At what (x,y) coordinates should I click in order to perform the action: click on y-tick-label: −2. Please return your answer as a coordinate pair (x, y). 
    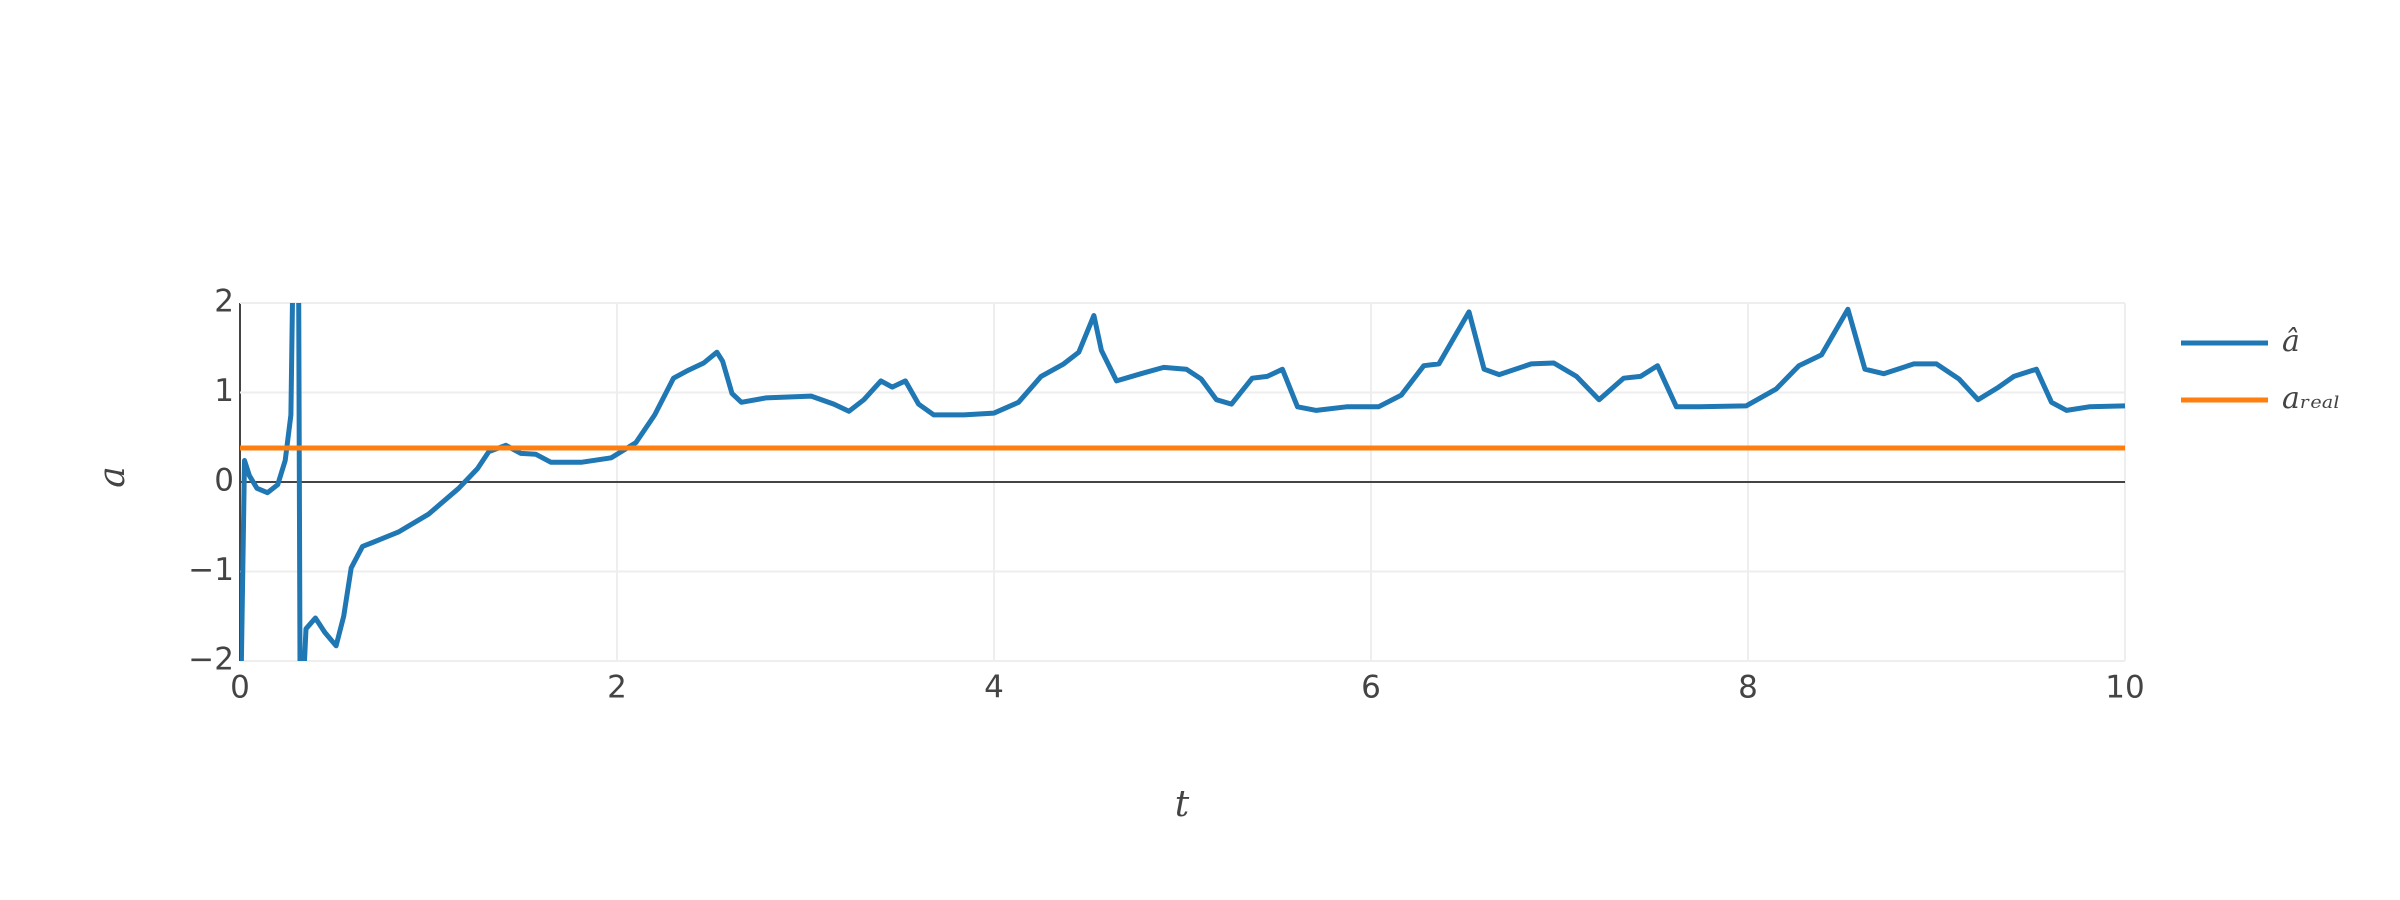
    Looking at the image, I should click on (211, 660).